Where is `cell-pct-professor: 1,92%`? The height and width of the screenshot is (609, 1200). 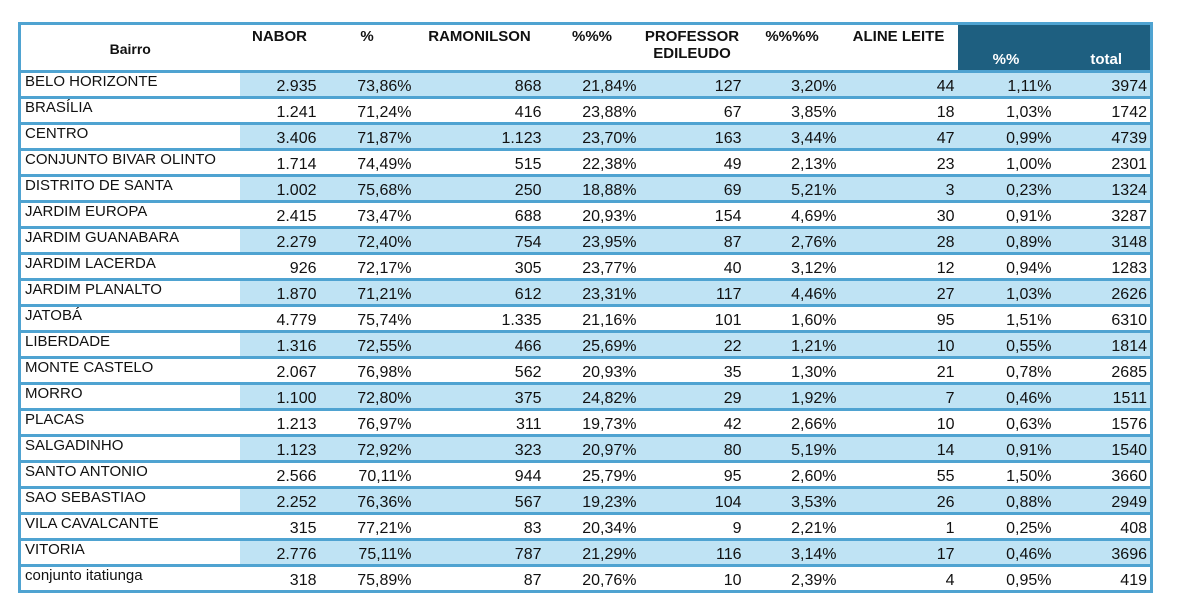
cell-pct-professor: 1,92% is located at coordinates (792, 396).